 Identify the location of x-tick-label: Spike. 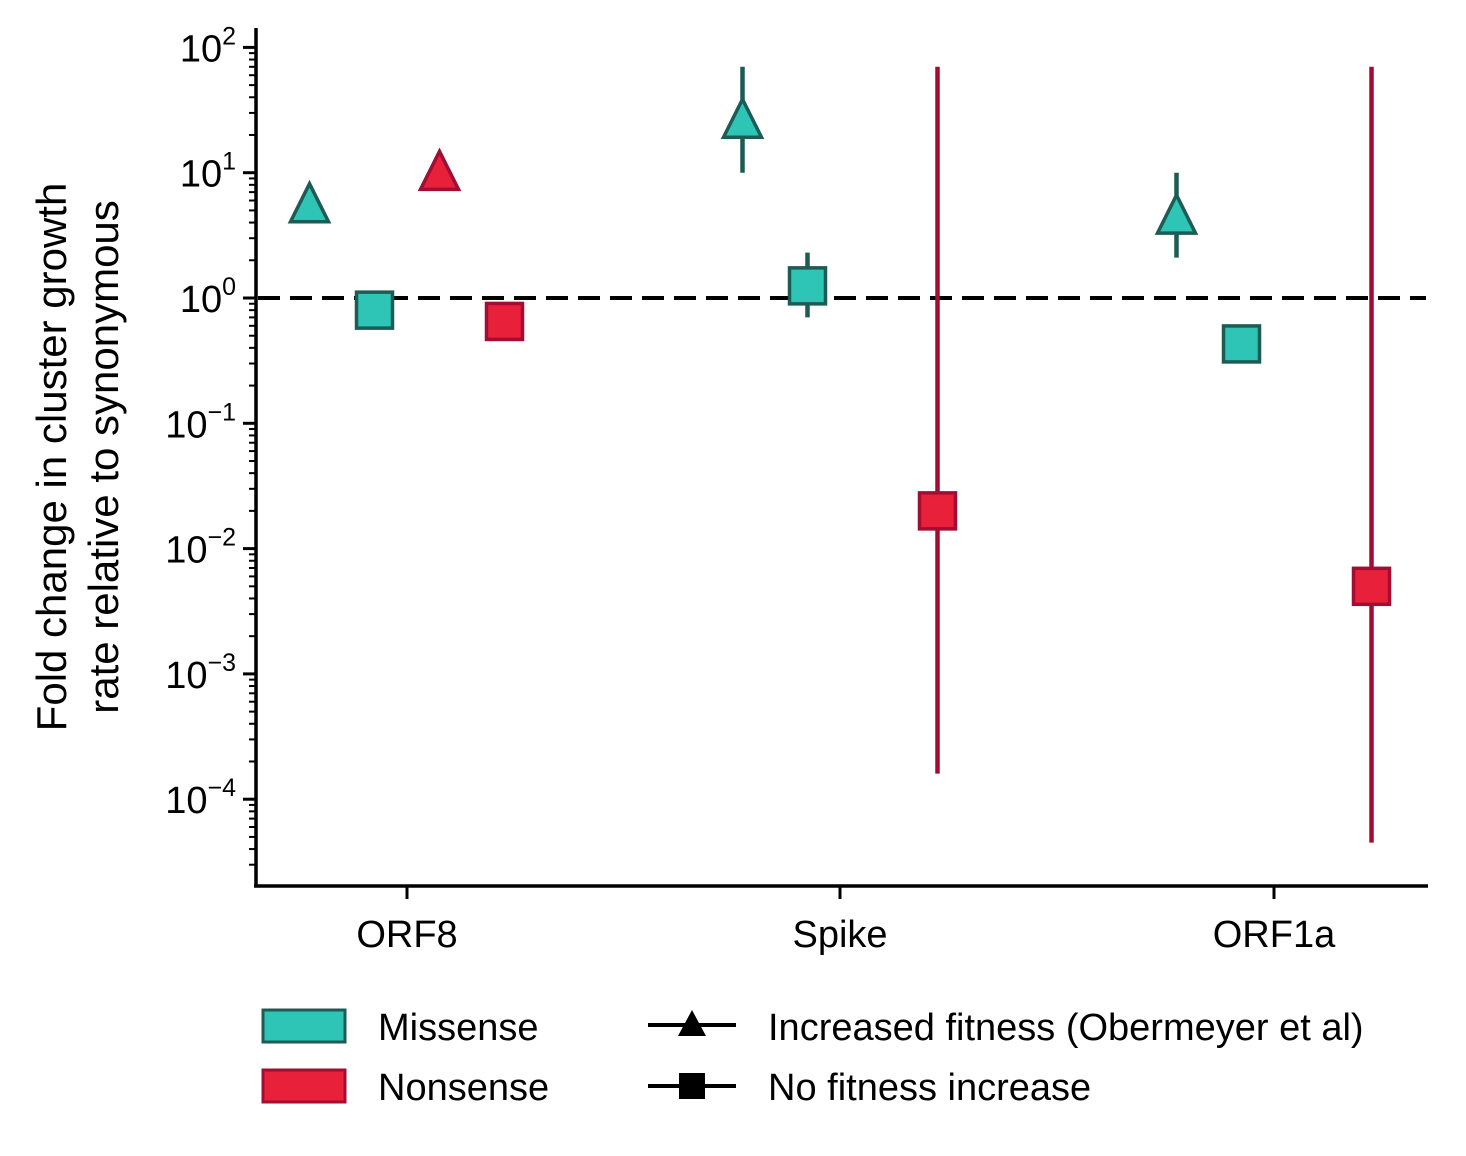
(839, 935).